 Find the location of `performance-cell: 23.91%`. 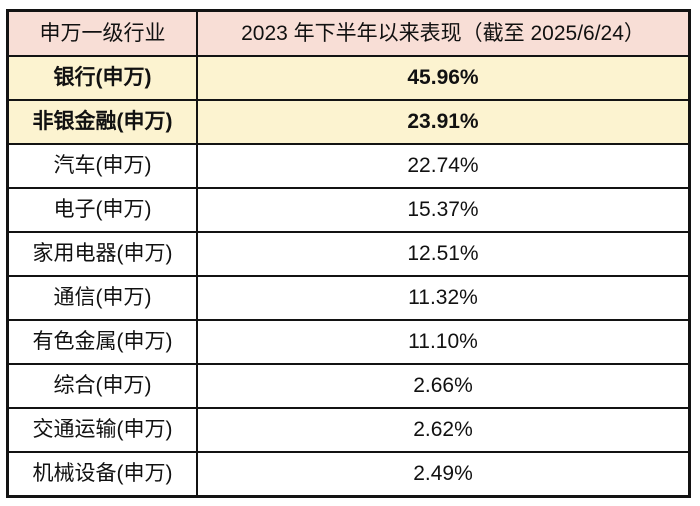

performance-cell: 23.91% is located at coordinates (442, 122).